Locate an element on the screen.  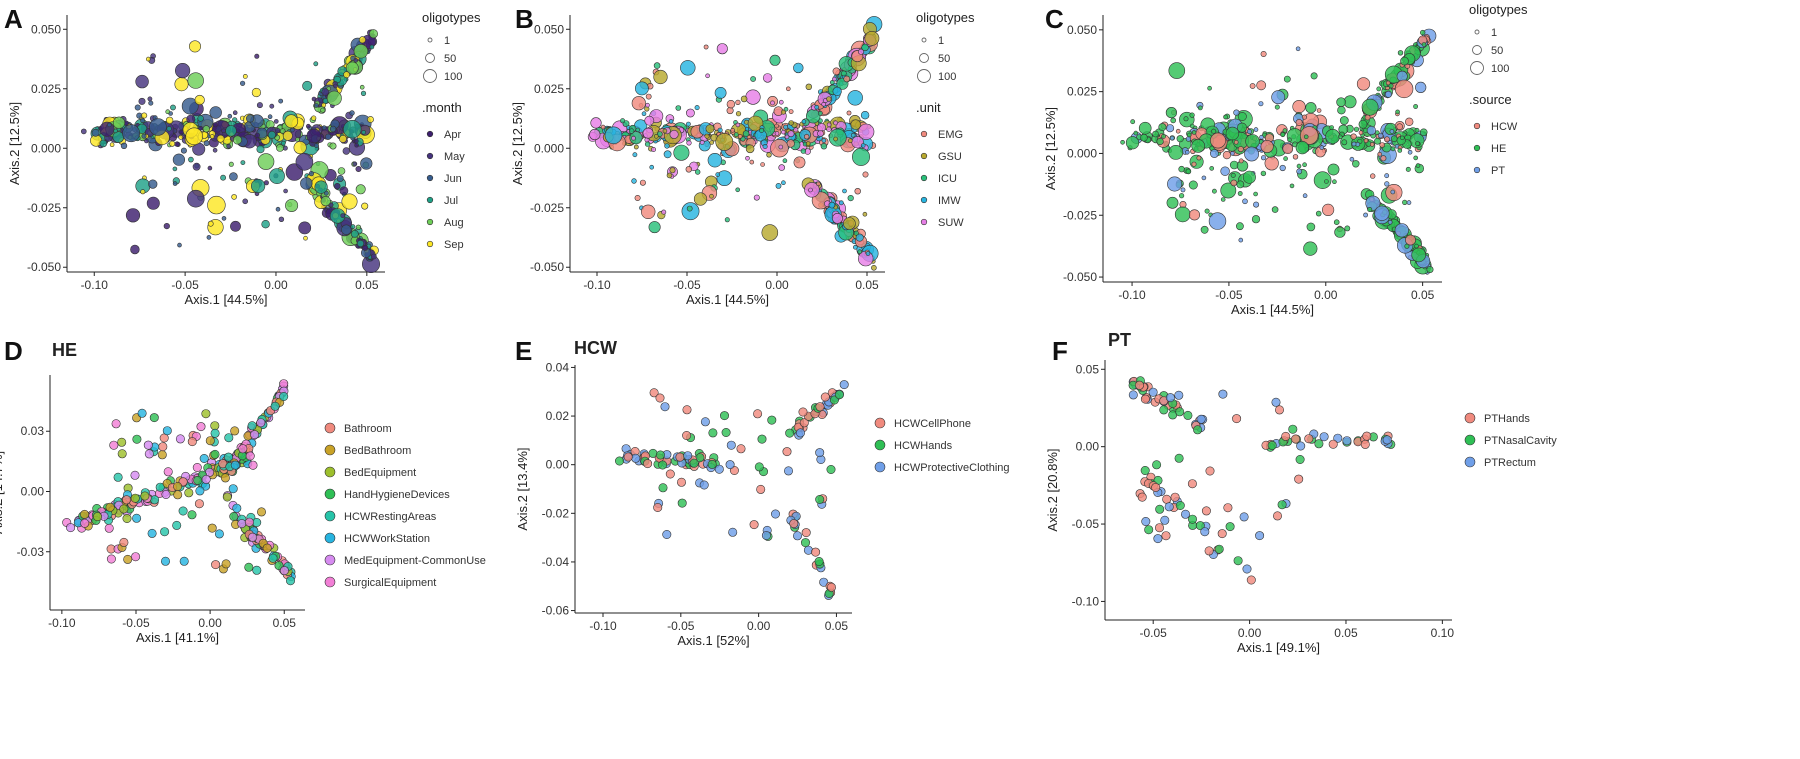
color-legend-label: EMG is located at coordinates (950, 135).